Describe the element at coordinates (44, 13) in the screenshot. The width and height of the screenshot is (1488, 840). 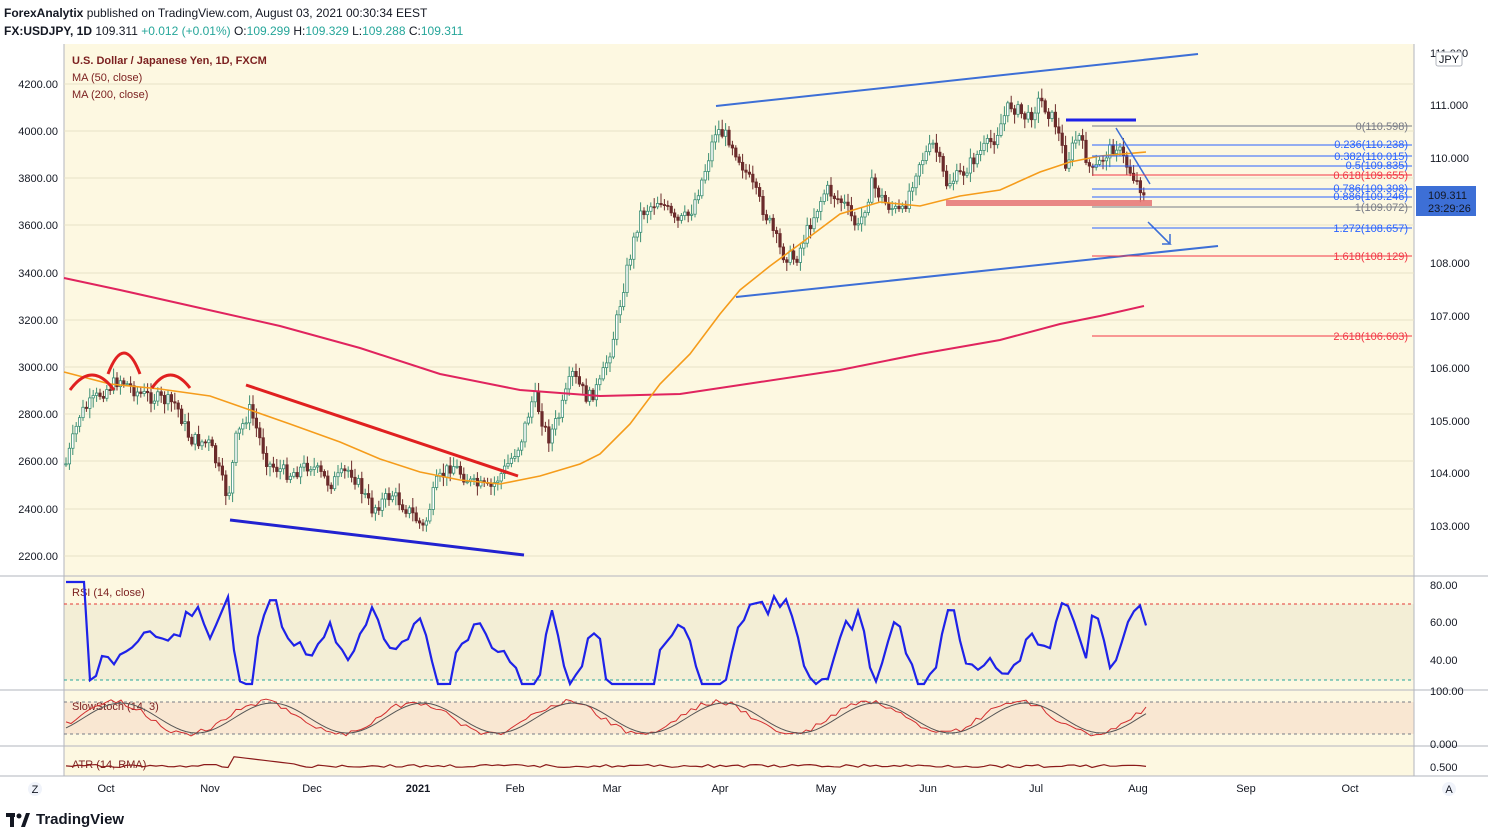
I see `publisher-name: ForexAnalytix` at that location.